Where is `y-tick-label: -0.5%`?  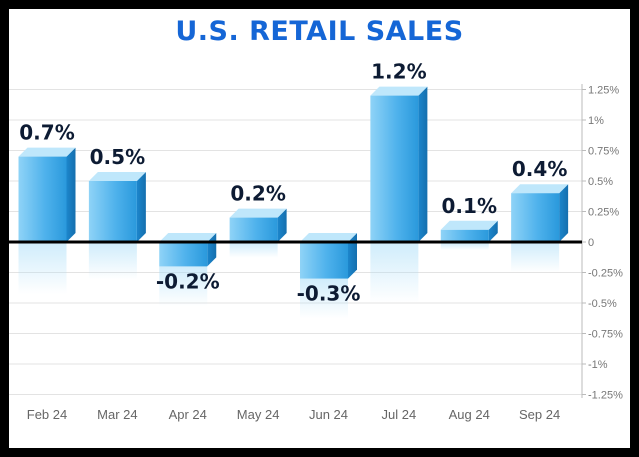 y-tick-label: -0.5% is located at coordinates (602, 304).